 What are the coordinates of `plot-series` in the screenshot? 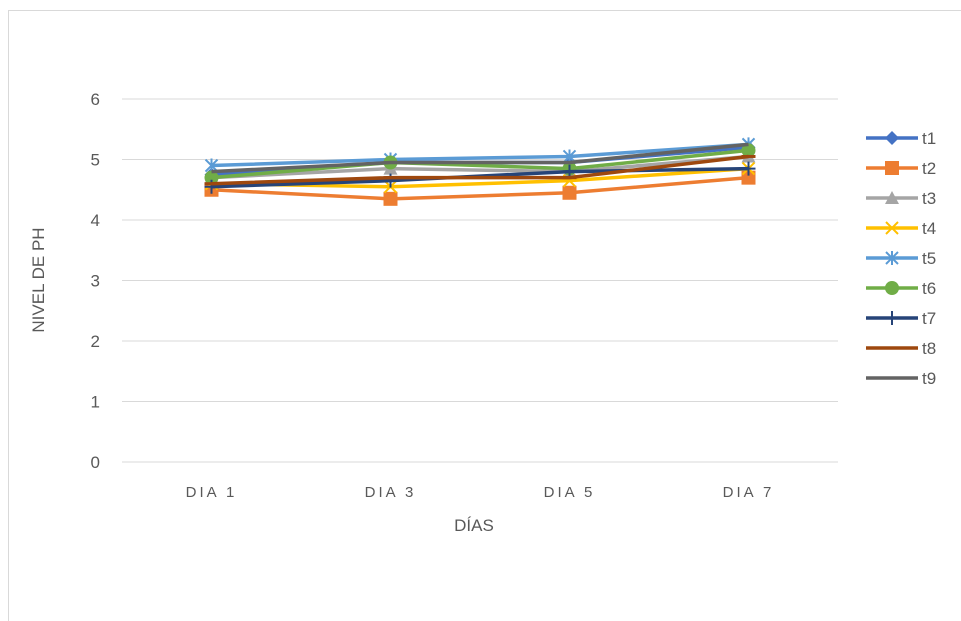 It's located at (480, 171).